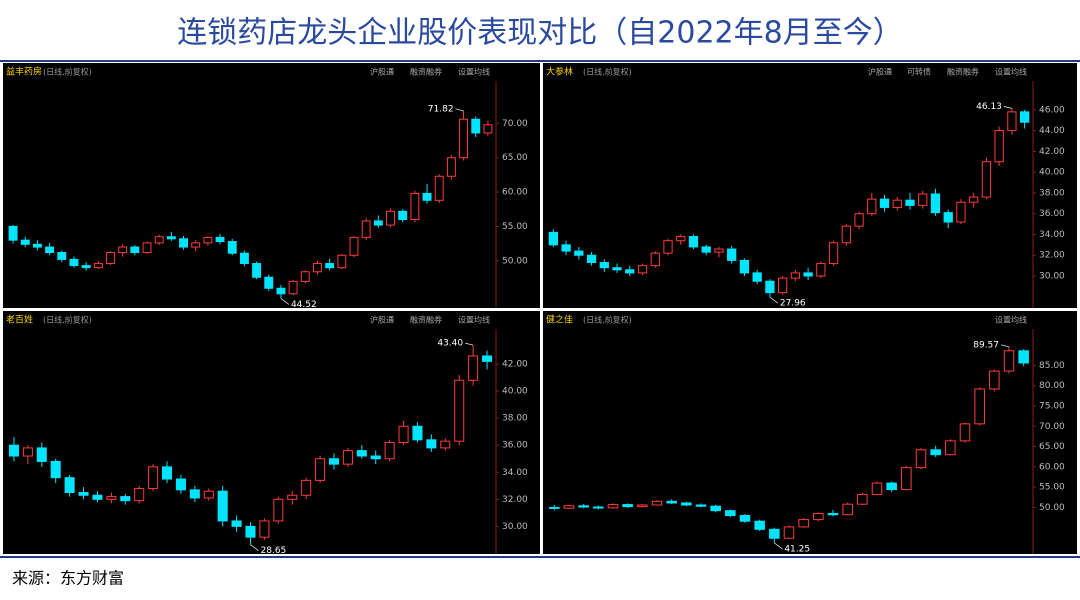 Image resolution: width=1080 pixels, height=600 pixels. What do you see at coordinates (1052, 214) in the screenshot?
I see `y-tick-label: 36.00` at bounding box center [1052, 214].